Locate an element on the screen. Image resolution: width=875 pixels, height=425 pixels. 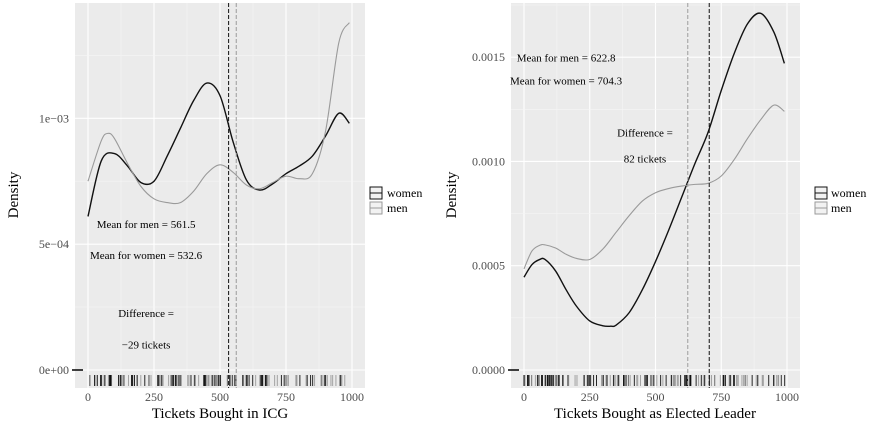
series-group is located at coordinates (218, 119).